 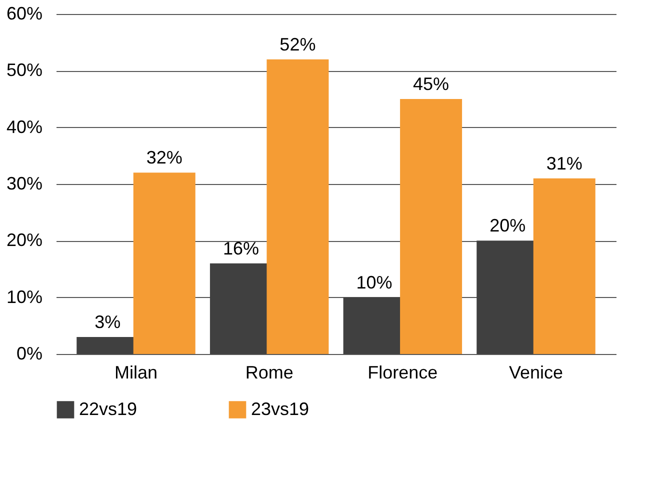 What do you see at coordinates (564, 163) in the screenshot?
I see `data-label: 31%` at bounding box center [564, 163].